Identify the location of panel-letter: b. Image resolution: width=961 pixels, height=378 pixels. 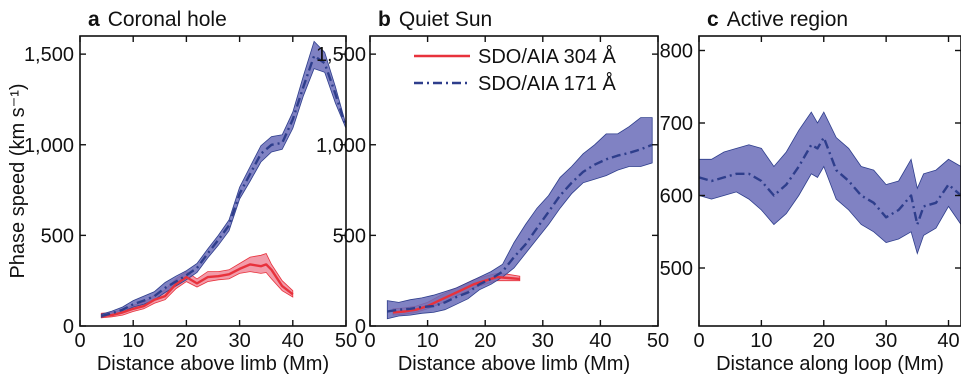
(384, 19).